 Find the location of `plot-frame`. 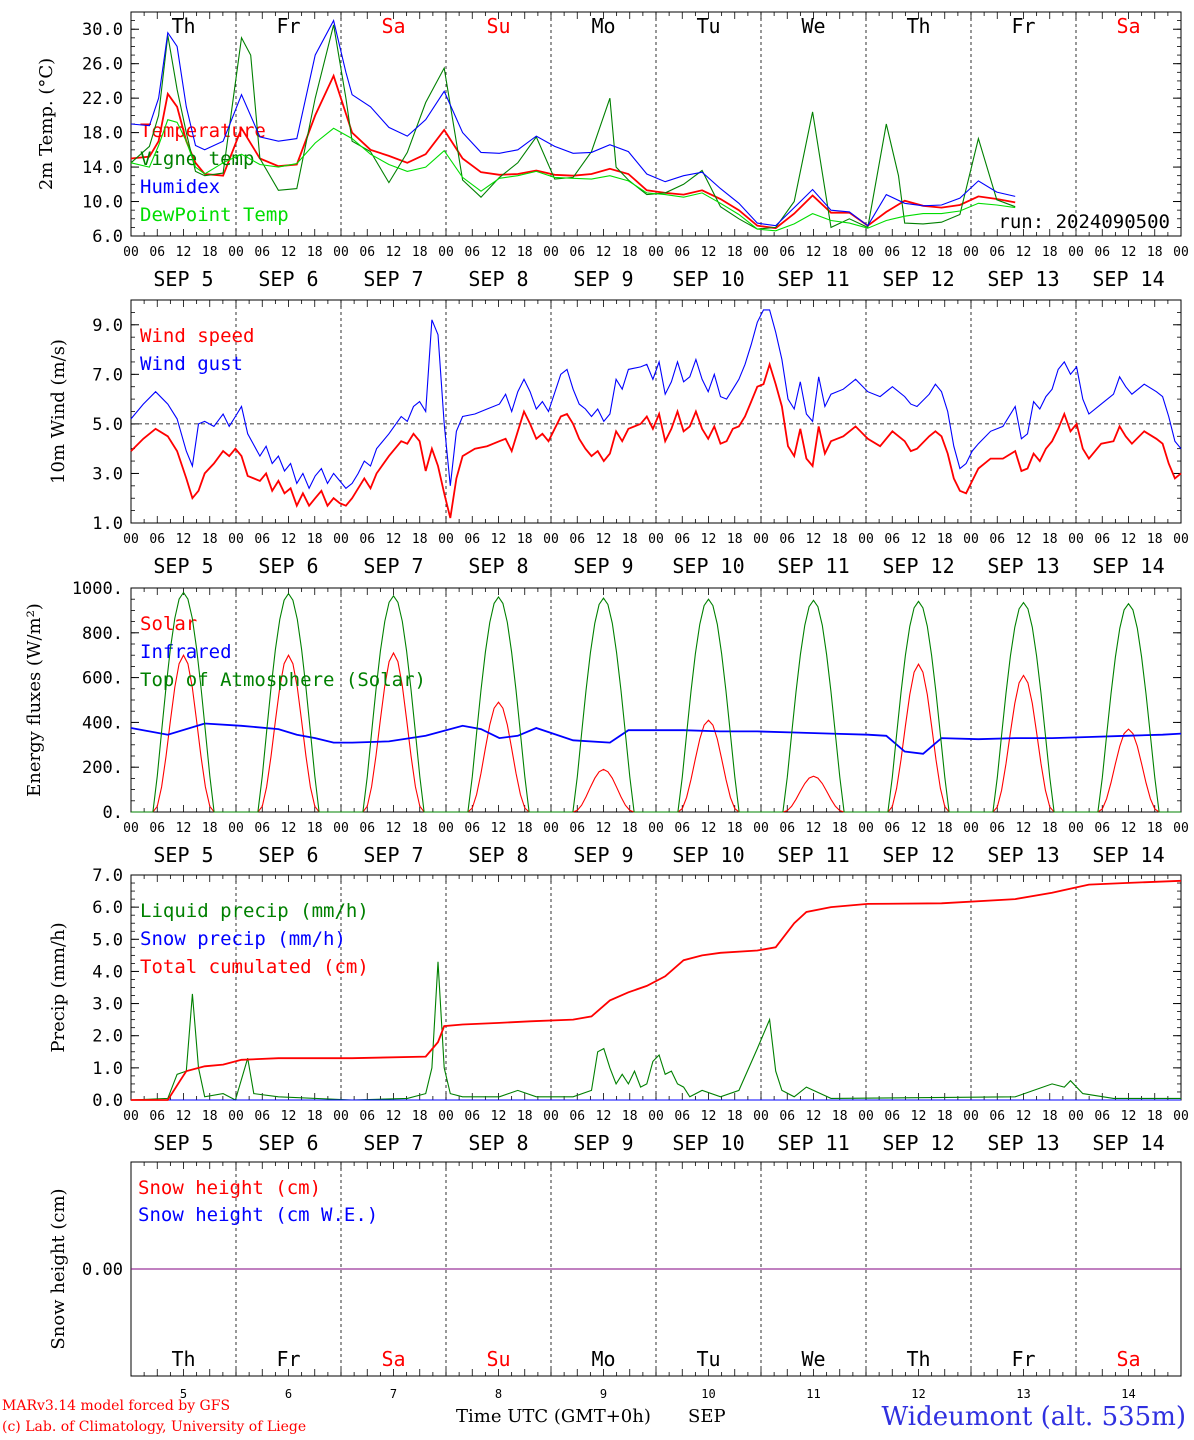

plot-frame is located at coordinates (656, 124).